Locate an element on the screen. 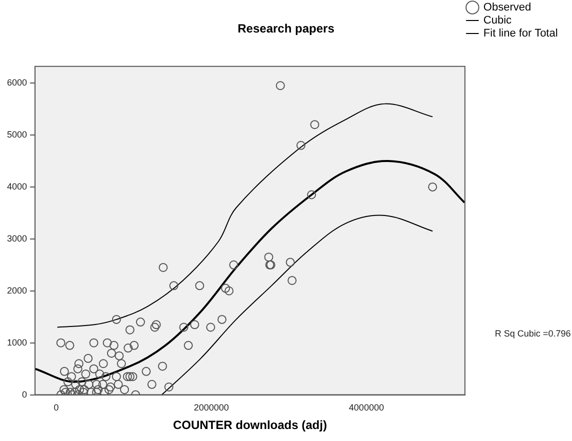 This screenshot has height=441, width=572. x-axis-title: COUNTER downloads (adj) is located at coordinates (249, 425).